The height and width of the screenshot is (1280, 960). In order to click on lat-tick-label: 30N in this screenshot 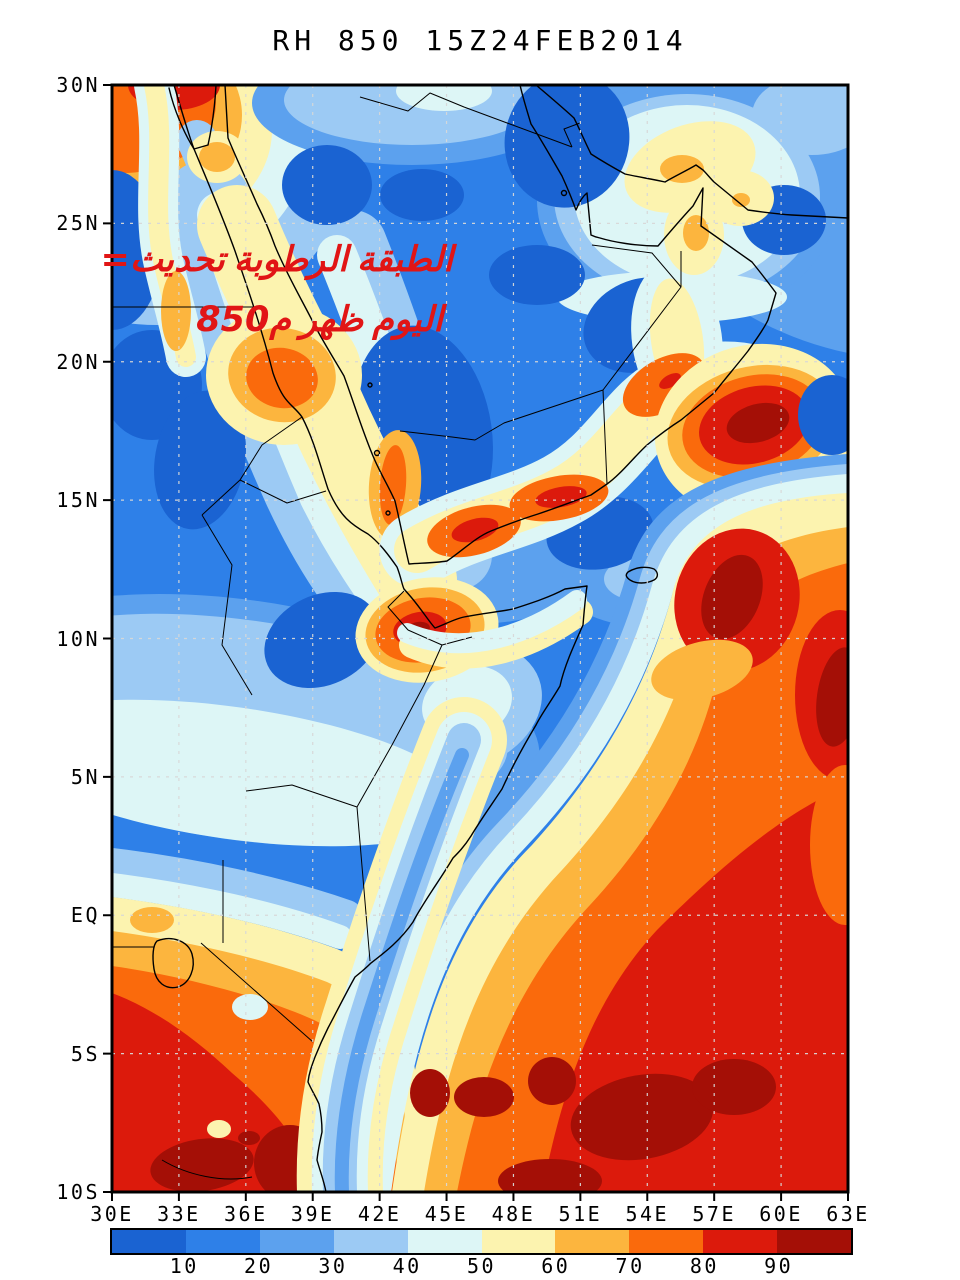, I will do `click(78, 85)`.